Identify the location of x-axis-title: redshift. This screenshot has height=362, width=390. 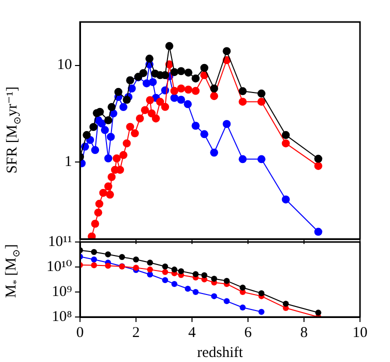
(220, 352).